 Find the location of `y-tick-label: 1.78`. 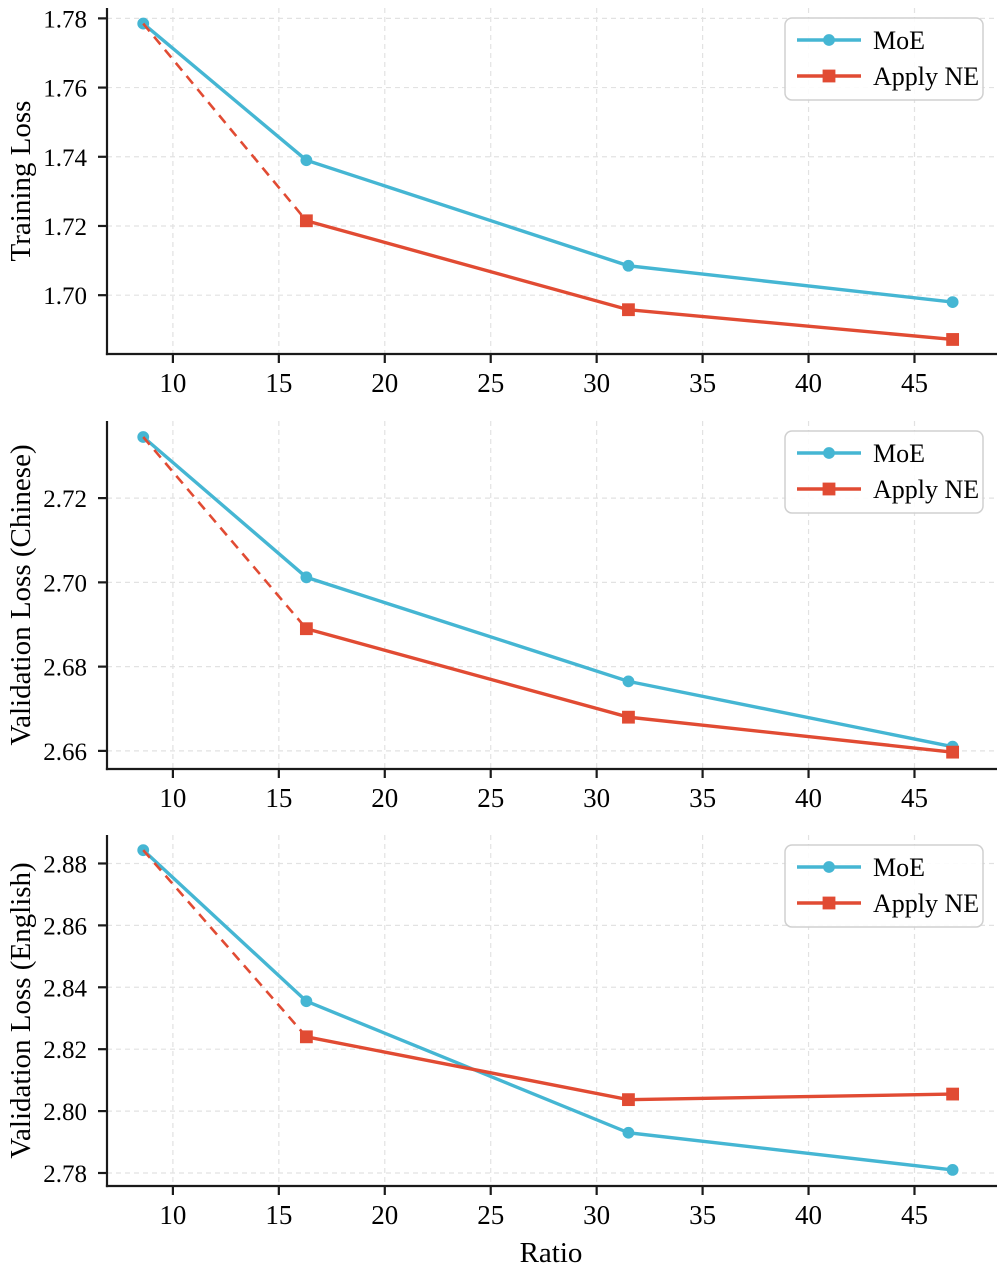

y-tick-label: 1.78 is located at coordinates (65, 19).